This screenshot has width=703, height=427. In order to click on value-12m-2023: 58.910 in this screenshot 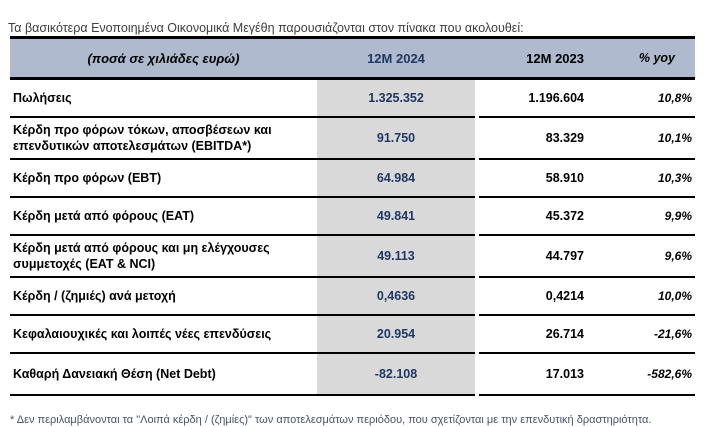, I will do `click(534, 179)`.